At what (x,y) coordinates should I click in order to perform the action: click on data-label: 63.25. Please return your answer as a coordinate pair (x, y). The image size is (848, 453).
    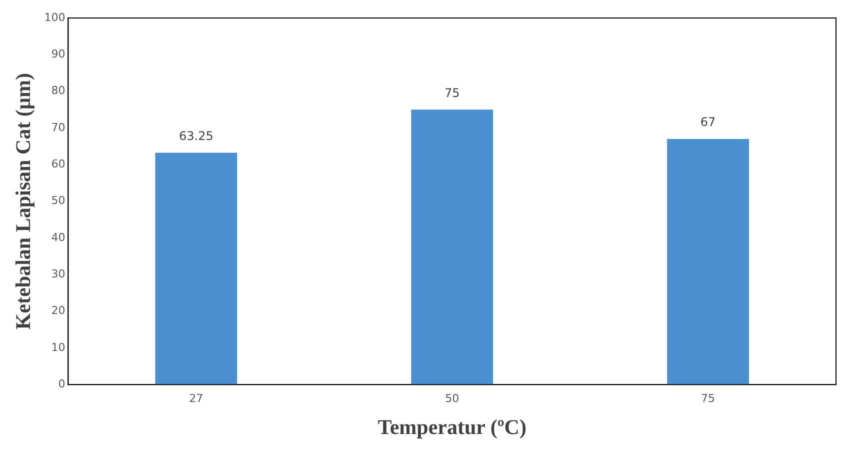
    Looking at the image, I should click on (196, 135).